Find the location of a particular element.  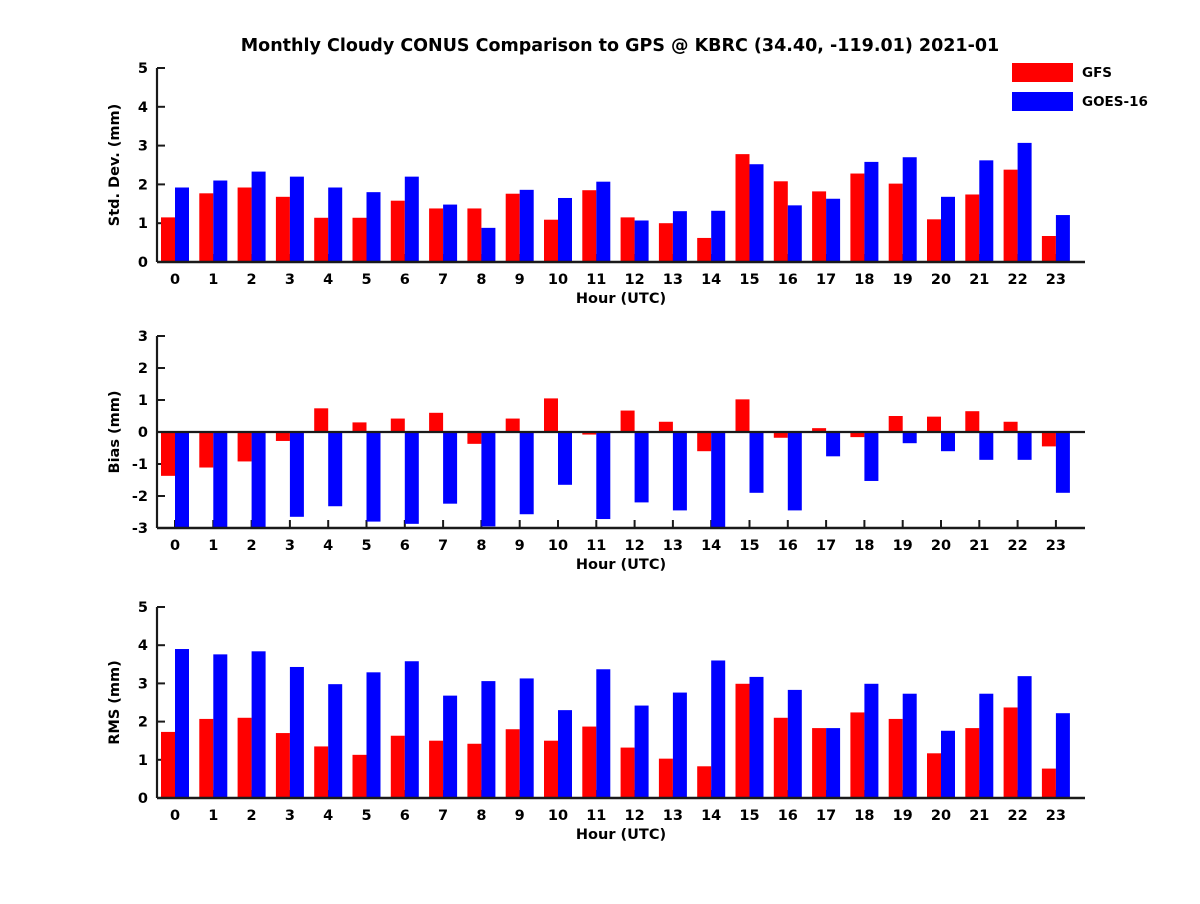

bar-goes16-h12 is located at coordinates (641, 751).